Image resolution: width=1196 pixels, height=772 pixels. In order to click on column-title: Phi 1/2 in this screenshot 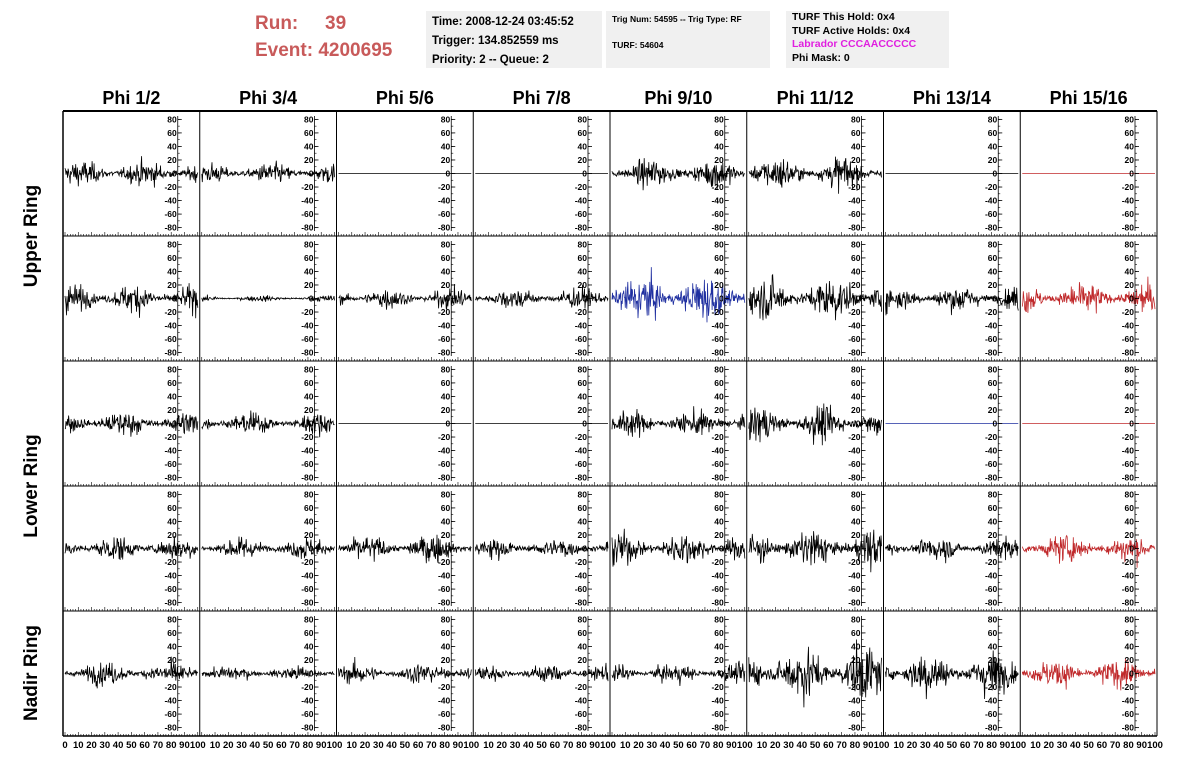, I will do `click(131, 98)`.